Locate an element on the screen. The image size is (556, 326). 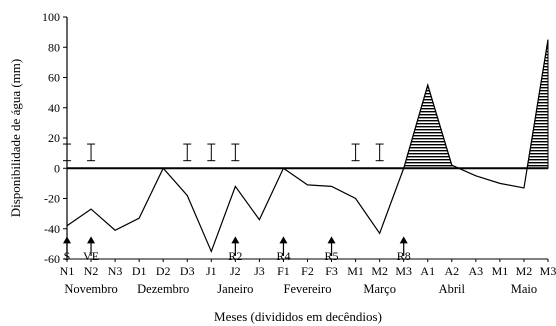
annotations: S VE R2 R4 R5 R8 is located at coordinates (237, 249).